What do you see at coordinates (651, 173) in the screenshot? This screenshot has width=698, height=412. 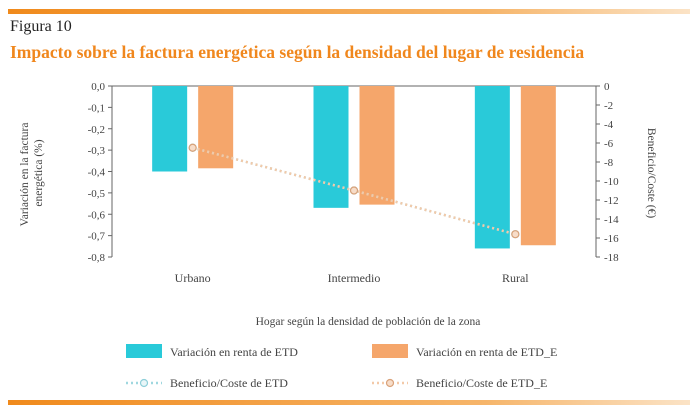 I see `y-axis-right-label: Beneficio/Coste (€)` at bounding box center [651, 173].